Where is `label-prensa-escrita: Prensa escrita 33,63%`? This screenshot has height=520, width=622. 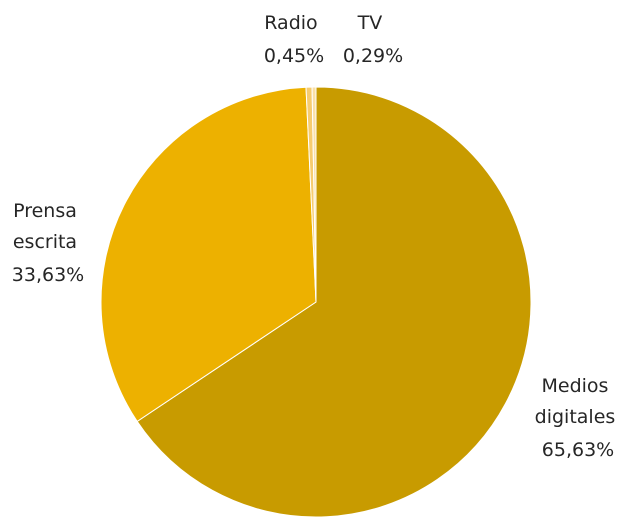
label-prensa-escrita: Prensa escrita 33,63% is located at coordinates (48, 243).